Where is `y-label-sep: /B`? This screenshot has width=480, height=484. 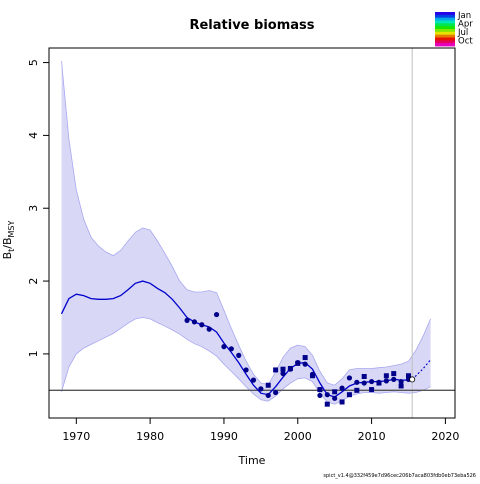
y-label-sep: /B is located at coordinates (7, 242).